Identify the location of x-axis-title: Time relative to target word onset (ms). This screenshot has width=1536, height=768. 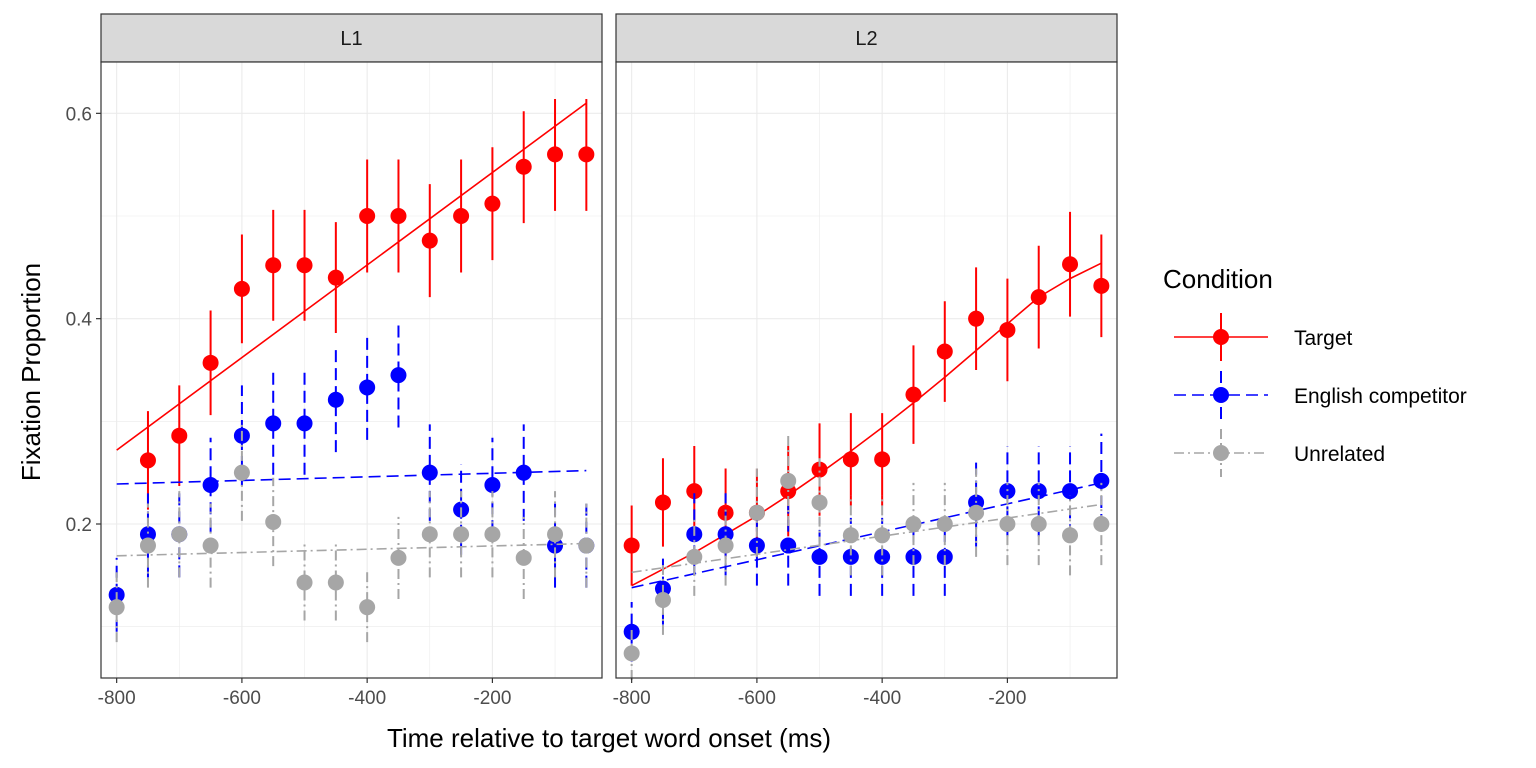
(609, 738).